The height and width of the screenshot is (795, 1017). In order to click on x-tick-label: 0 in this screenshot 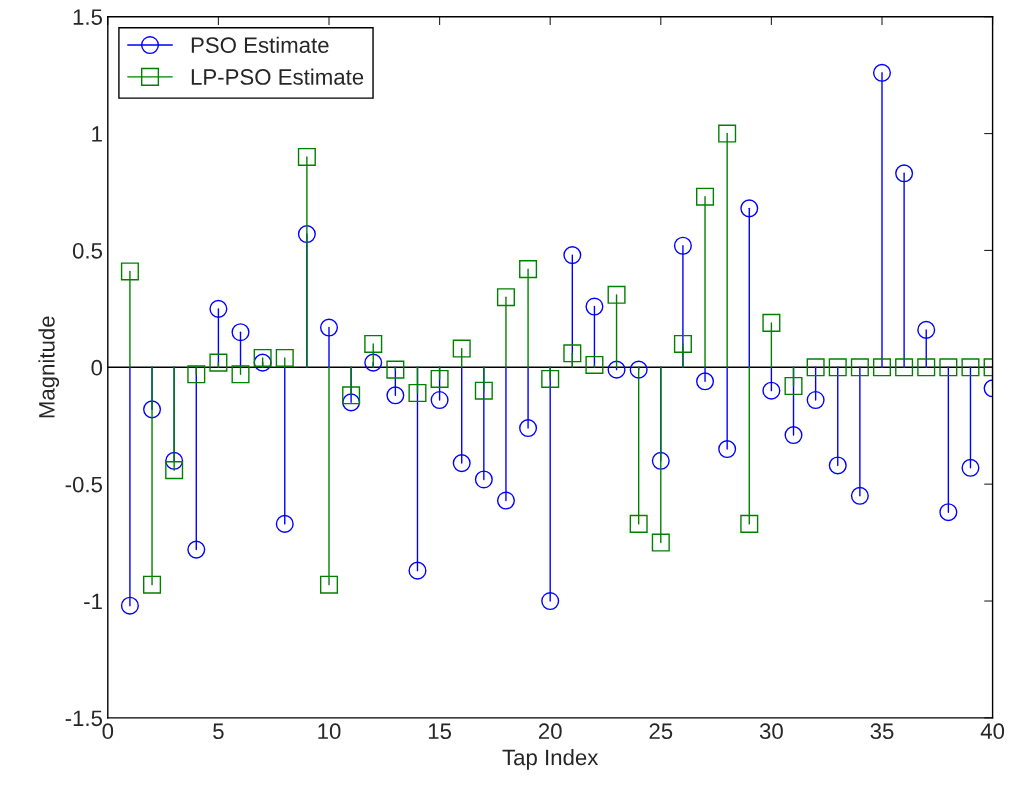, I will do `click(108, 731)`.